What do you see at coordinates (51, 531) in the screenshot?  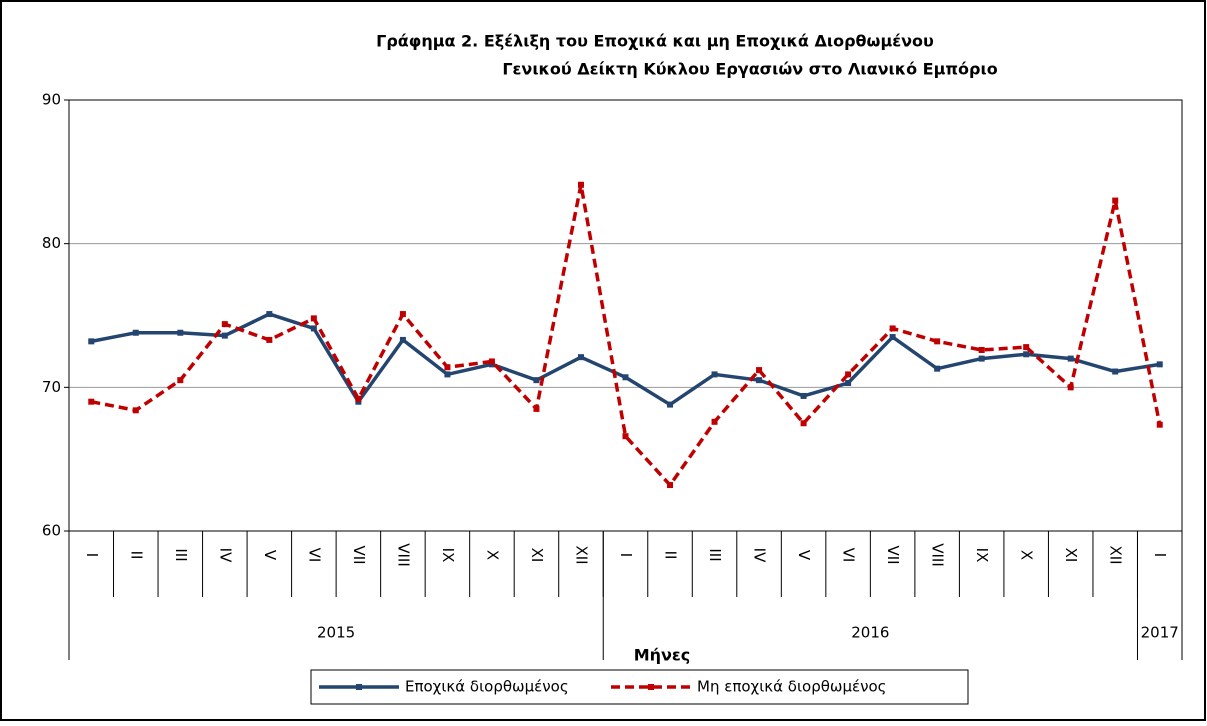 I see `y-tick-label: 60` at bounding box center [51, 531].